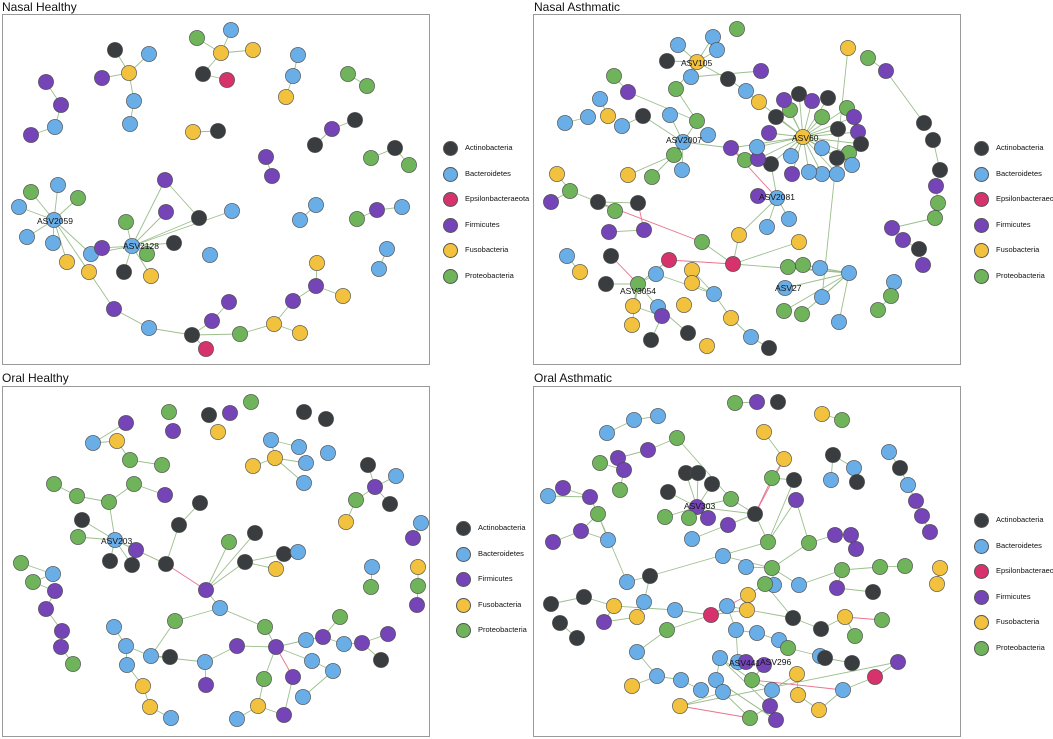 Image resolution: width=1053 pixels, height=739 pixels. Describe the element at coordinates (744, 663) in the screenshot. I see `hub-label-asv441: ASV441` at that location.